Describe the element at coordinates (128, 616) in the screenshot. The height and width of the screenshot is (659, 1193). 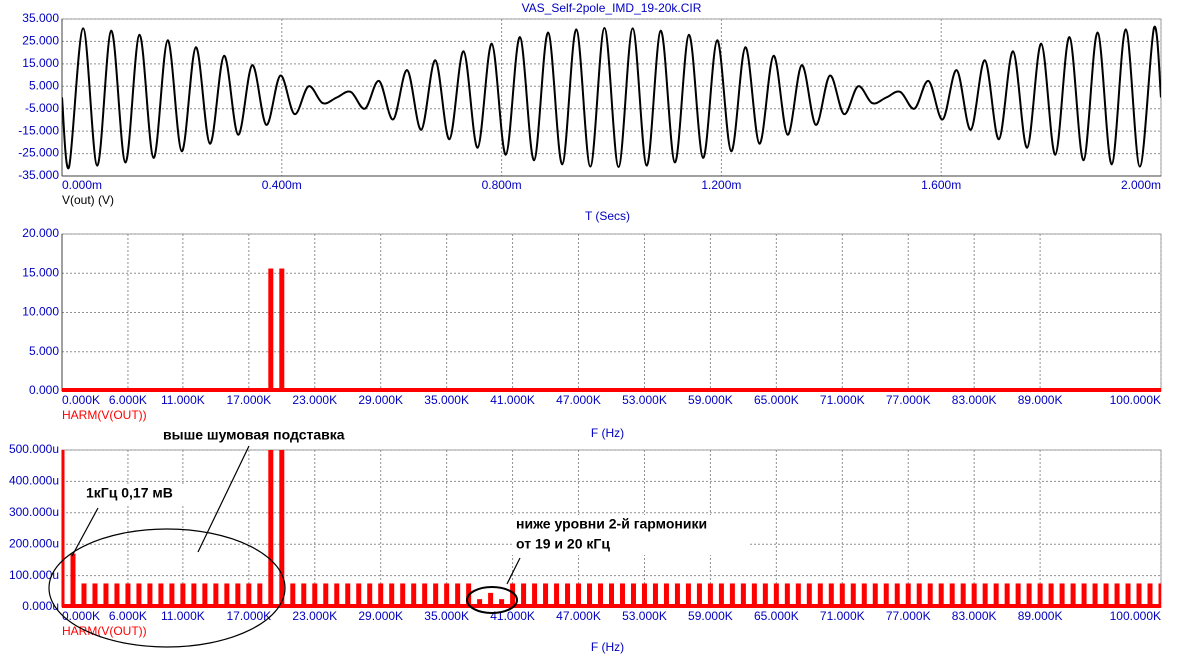
I see `x-tick-label: 6.000K` at that location.